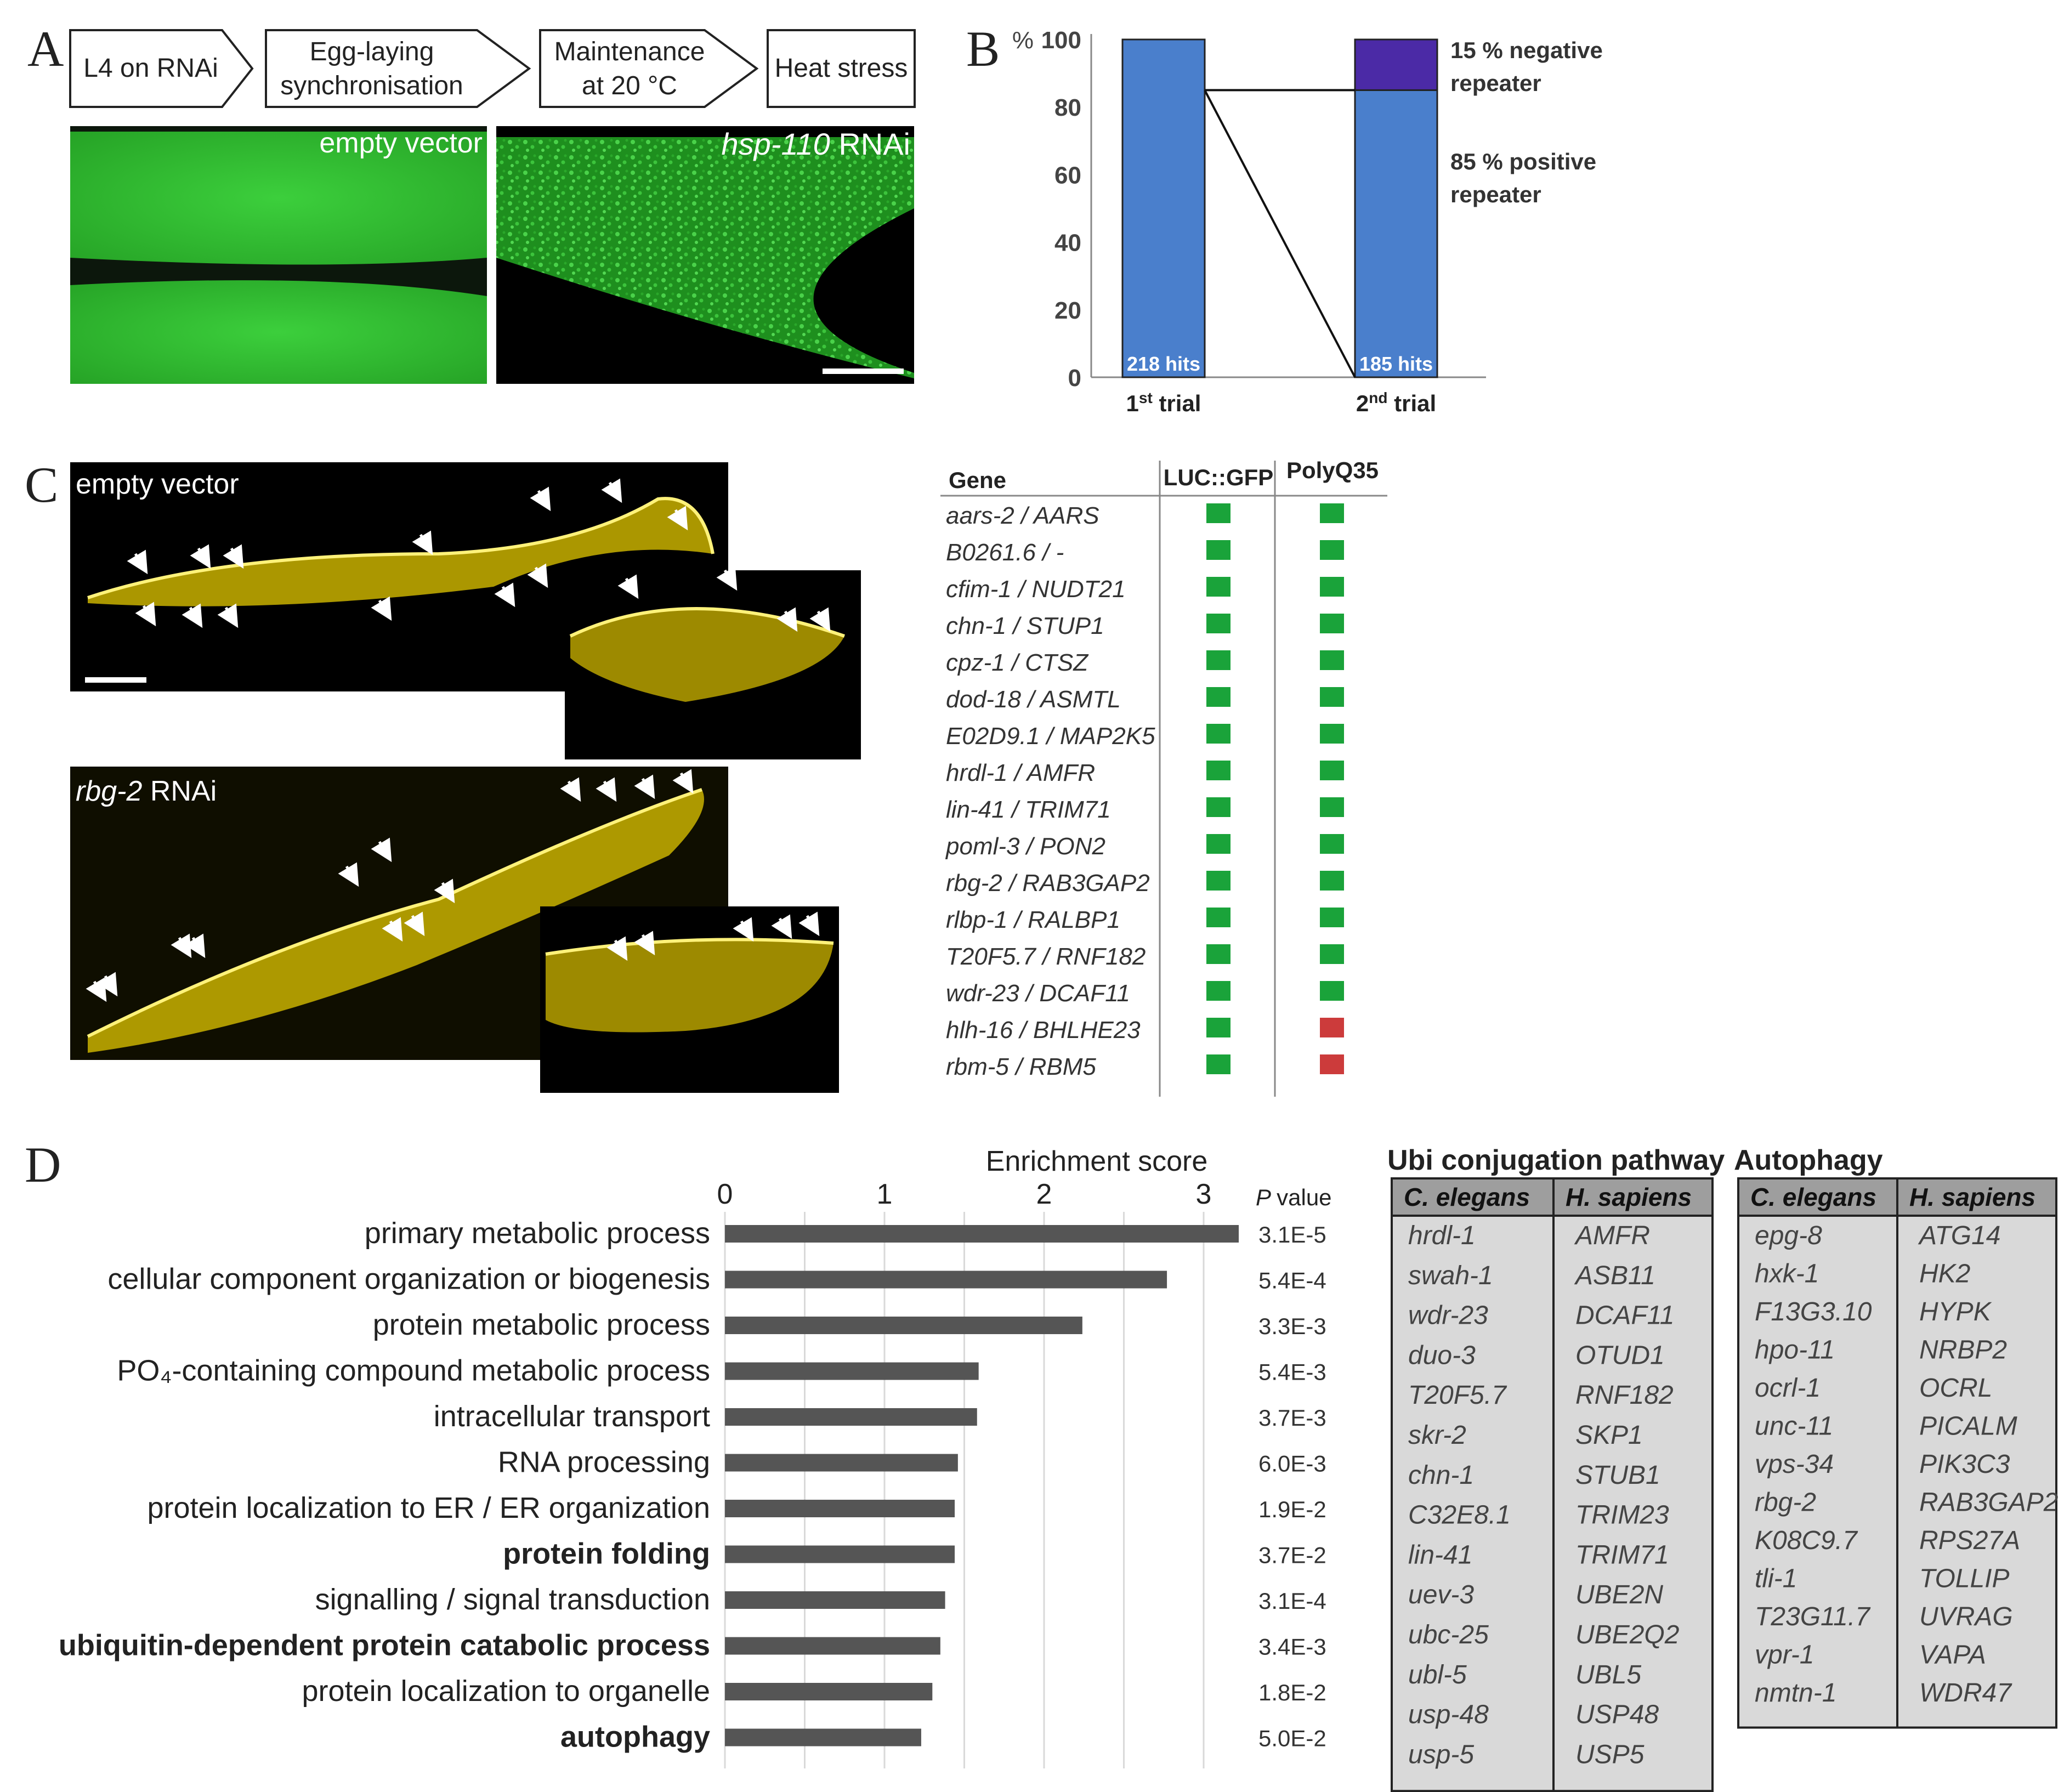 This screenshot has width=2064, height=1792. Describe the element at coordinates (1292, 1601) in the screenshot. I see `p-value: 3.1E-4` at that location.